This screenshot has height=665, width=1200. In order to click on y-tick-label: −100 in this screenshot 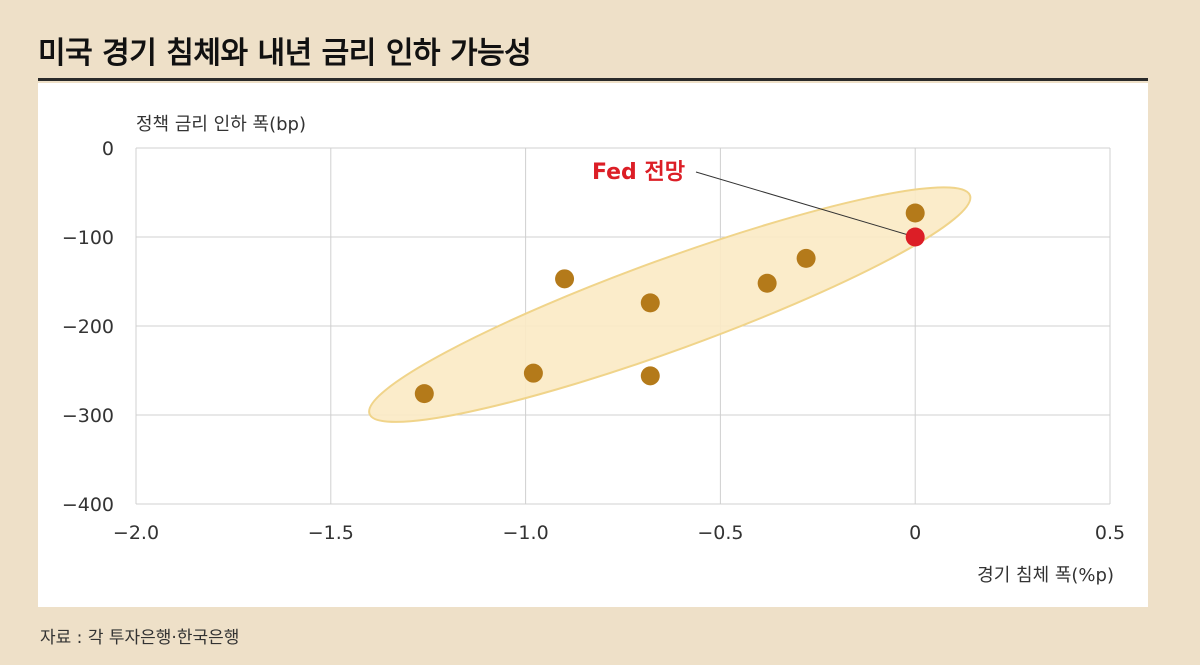, I will do `click(88, 238)`.